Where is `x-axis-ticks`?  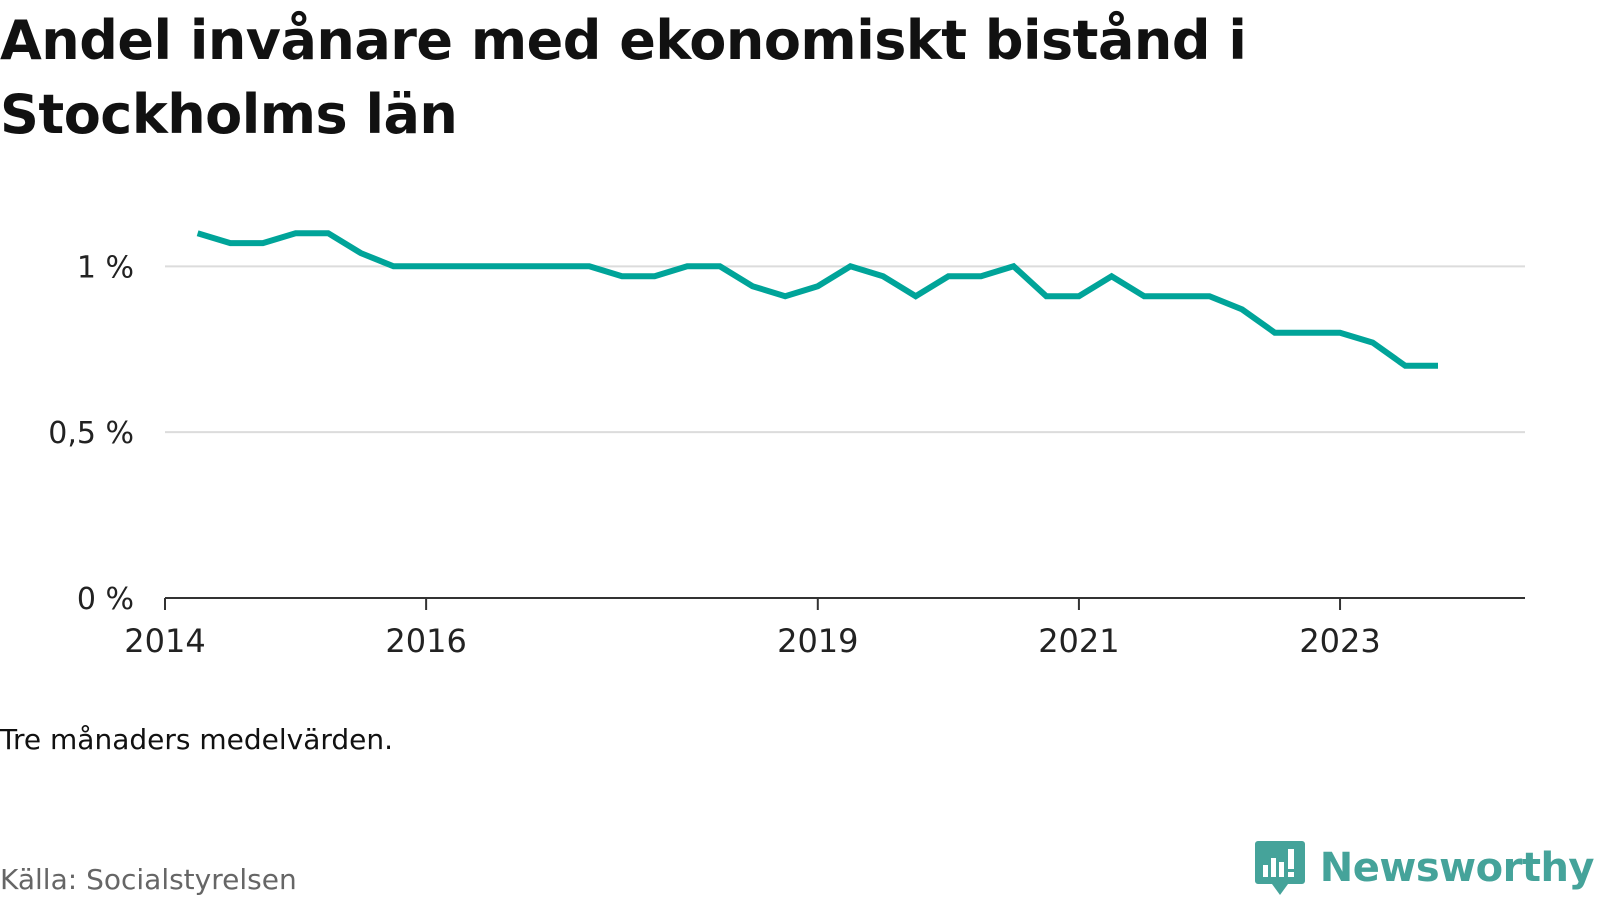 x-axis-ticks is located at coordinates (753, 604).